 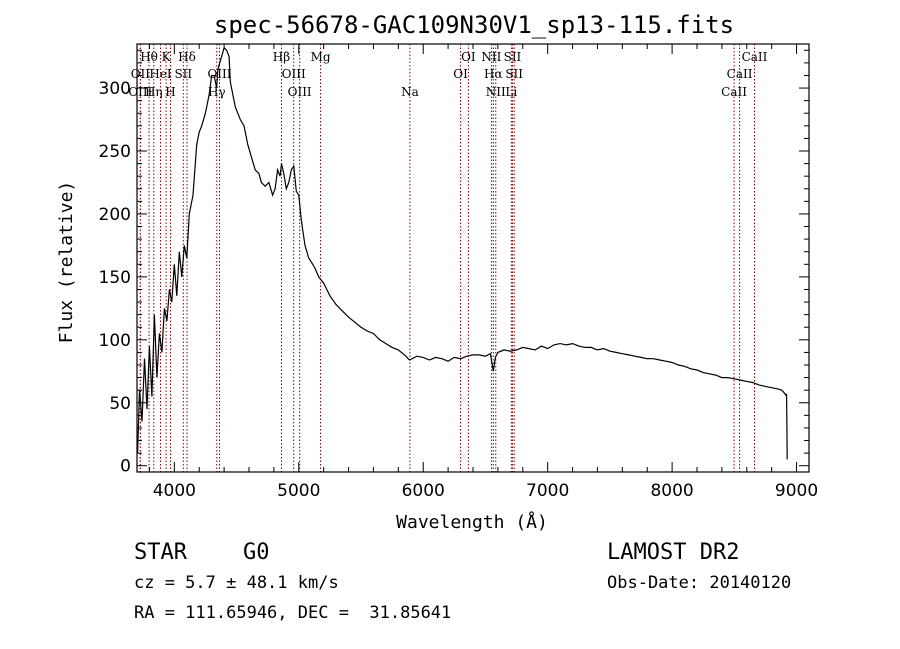 I want to click on chart-title: spec-56678-GAC109N30V1_sp13-115.fits, so click(x=474, y=25).